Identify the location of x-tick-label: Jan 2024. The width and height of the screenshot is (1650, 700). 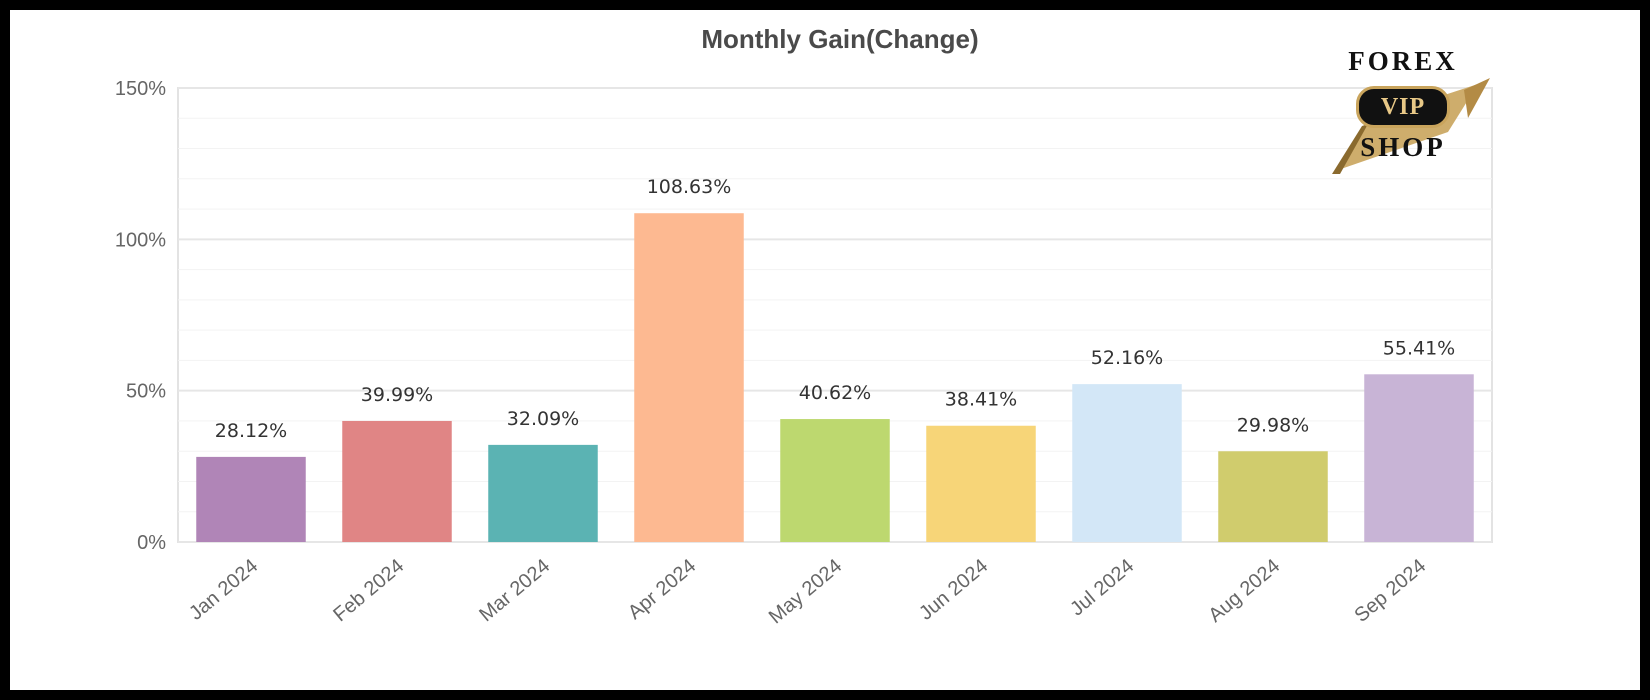
(223, 590).